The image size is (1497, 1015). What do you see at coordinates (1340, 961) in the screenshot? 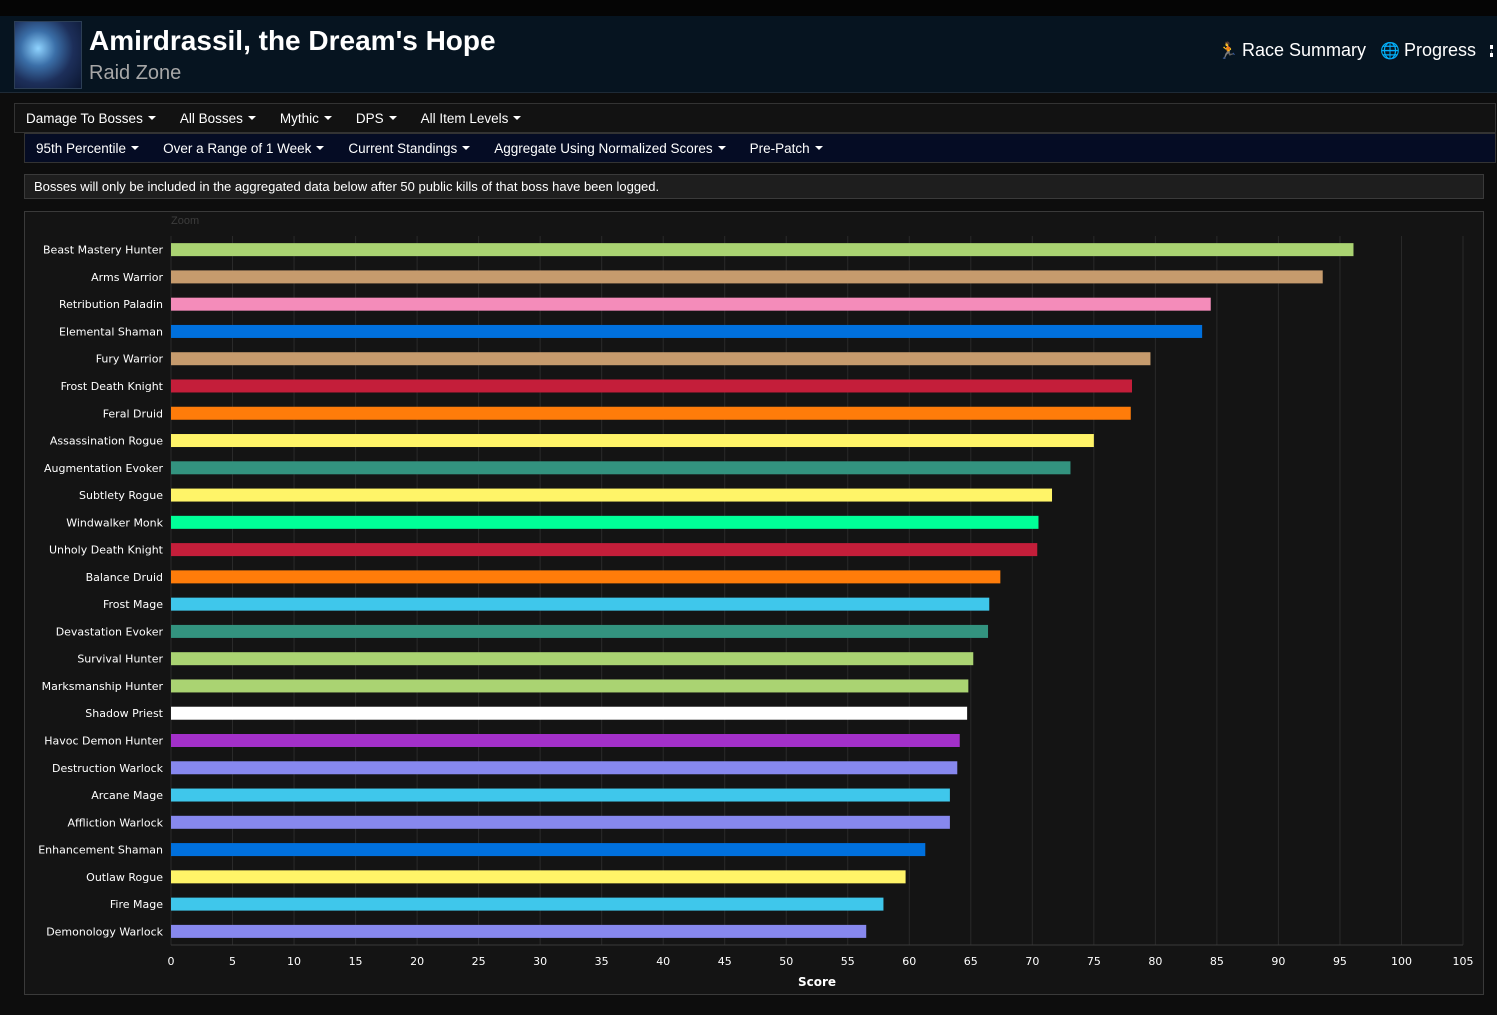
I see `x-tick-label: 95` at bounding box center [1340, 961].